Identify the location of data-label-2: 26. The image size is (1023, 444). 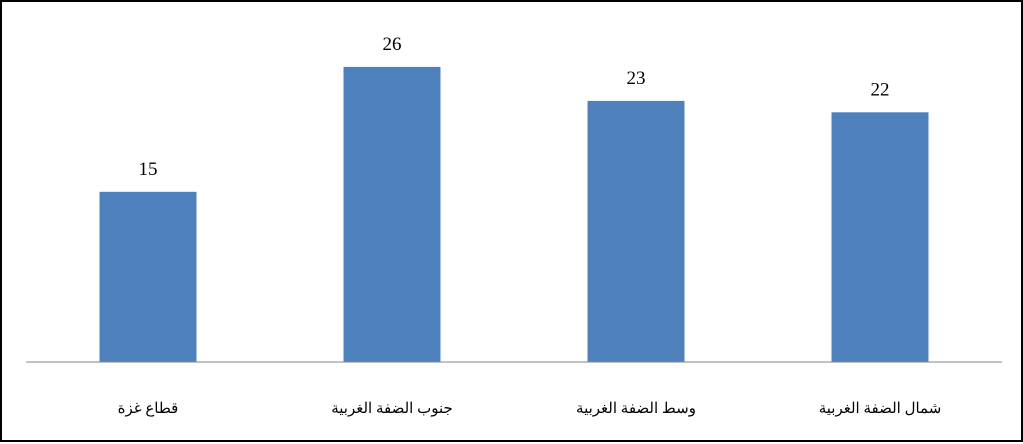
(392, 44).